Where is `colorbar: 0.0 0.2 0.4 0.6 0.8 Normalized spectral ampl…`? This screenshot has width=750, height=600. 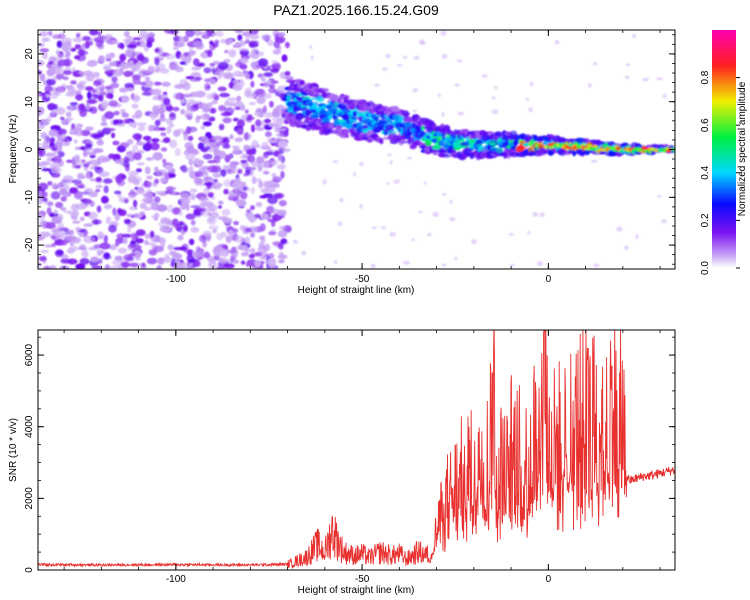
colorbar: 0.0 0.2 0.4 0.6 0.8 Normalized spectral ampl… is located at coordinates (724, 152).